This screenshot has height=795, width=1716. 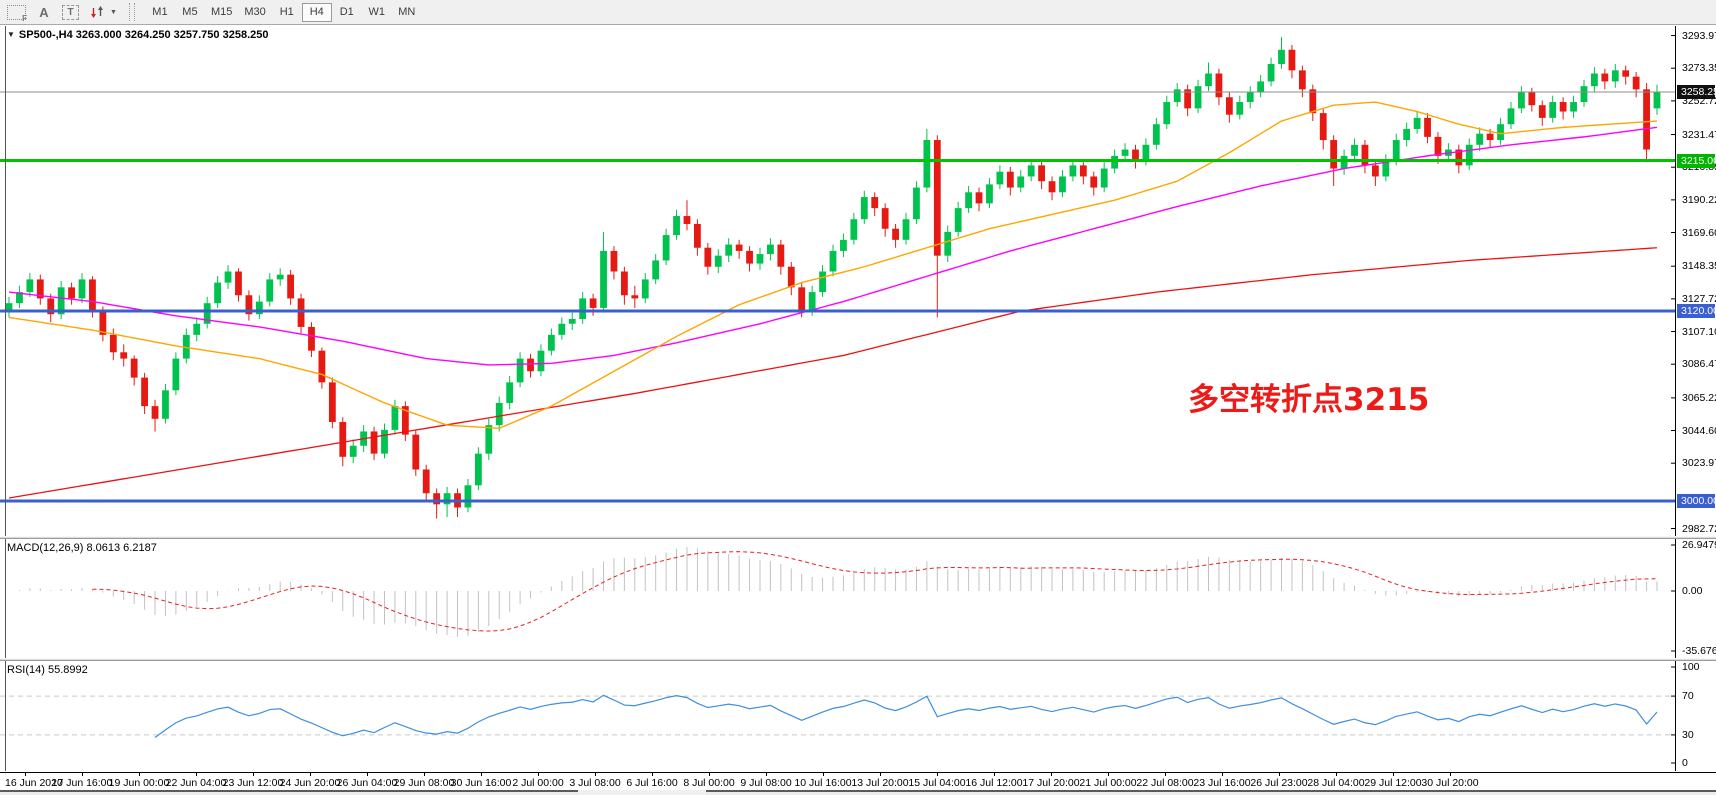 I want to click on time-axis-label: 17 Jul 20:00, so click(x=1051, y=783).